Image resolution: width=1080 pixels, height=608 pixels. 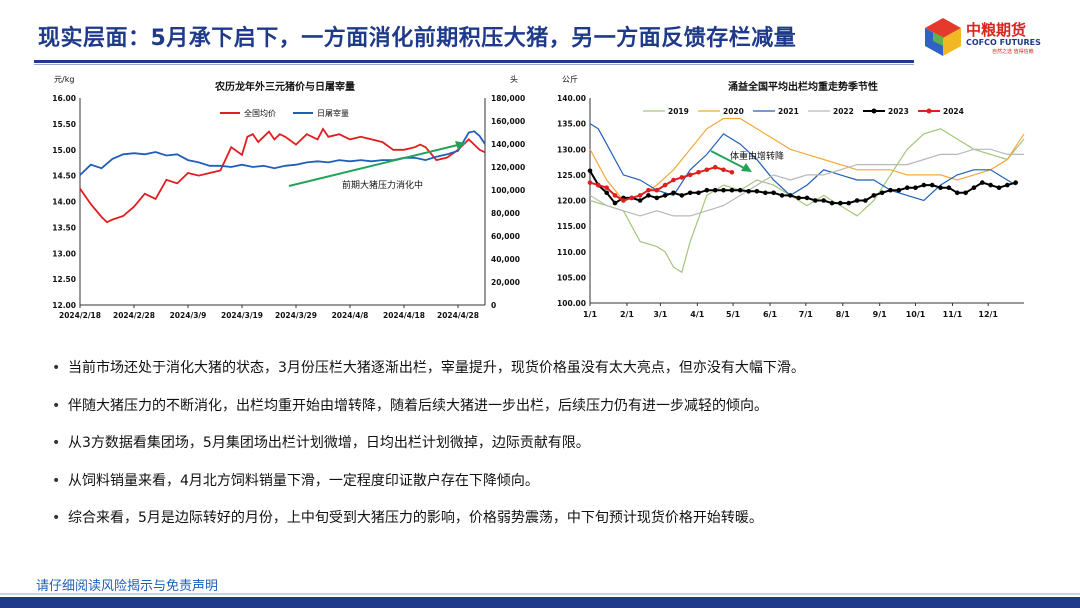 I want to click on cube-logo-icon, so click(x=943, y=37).